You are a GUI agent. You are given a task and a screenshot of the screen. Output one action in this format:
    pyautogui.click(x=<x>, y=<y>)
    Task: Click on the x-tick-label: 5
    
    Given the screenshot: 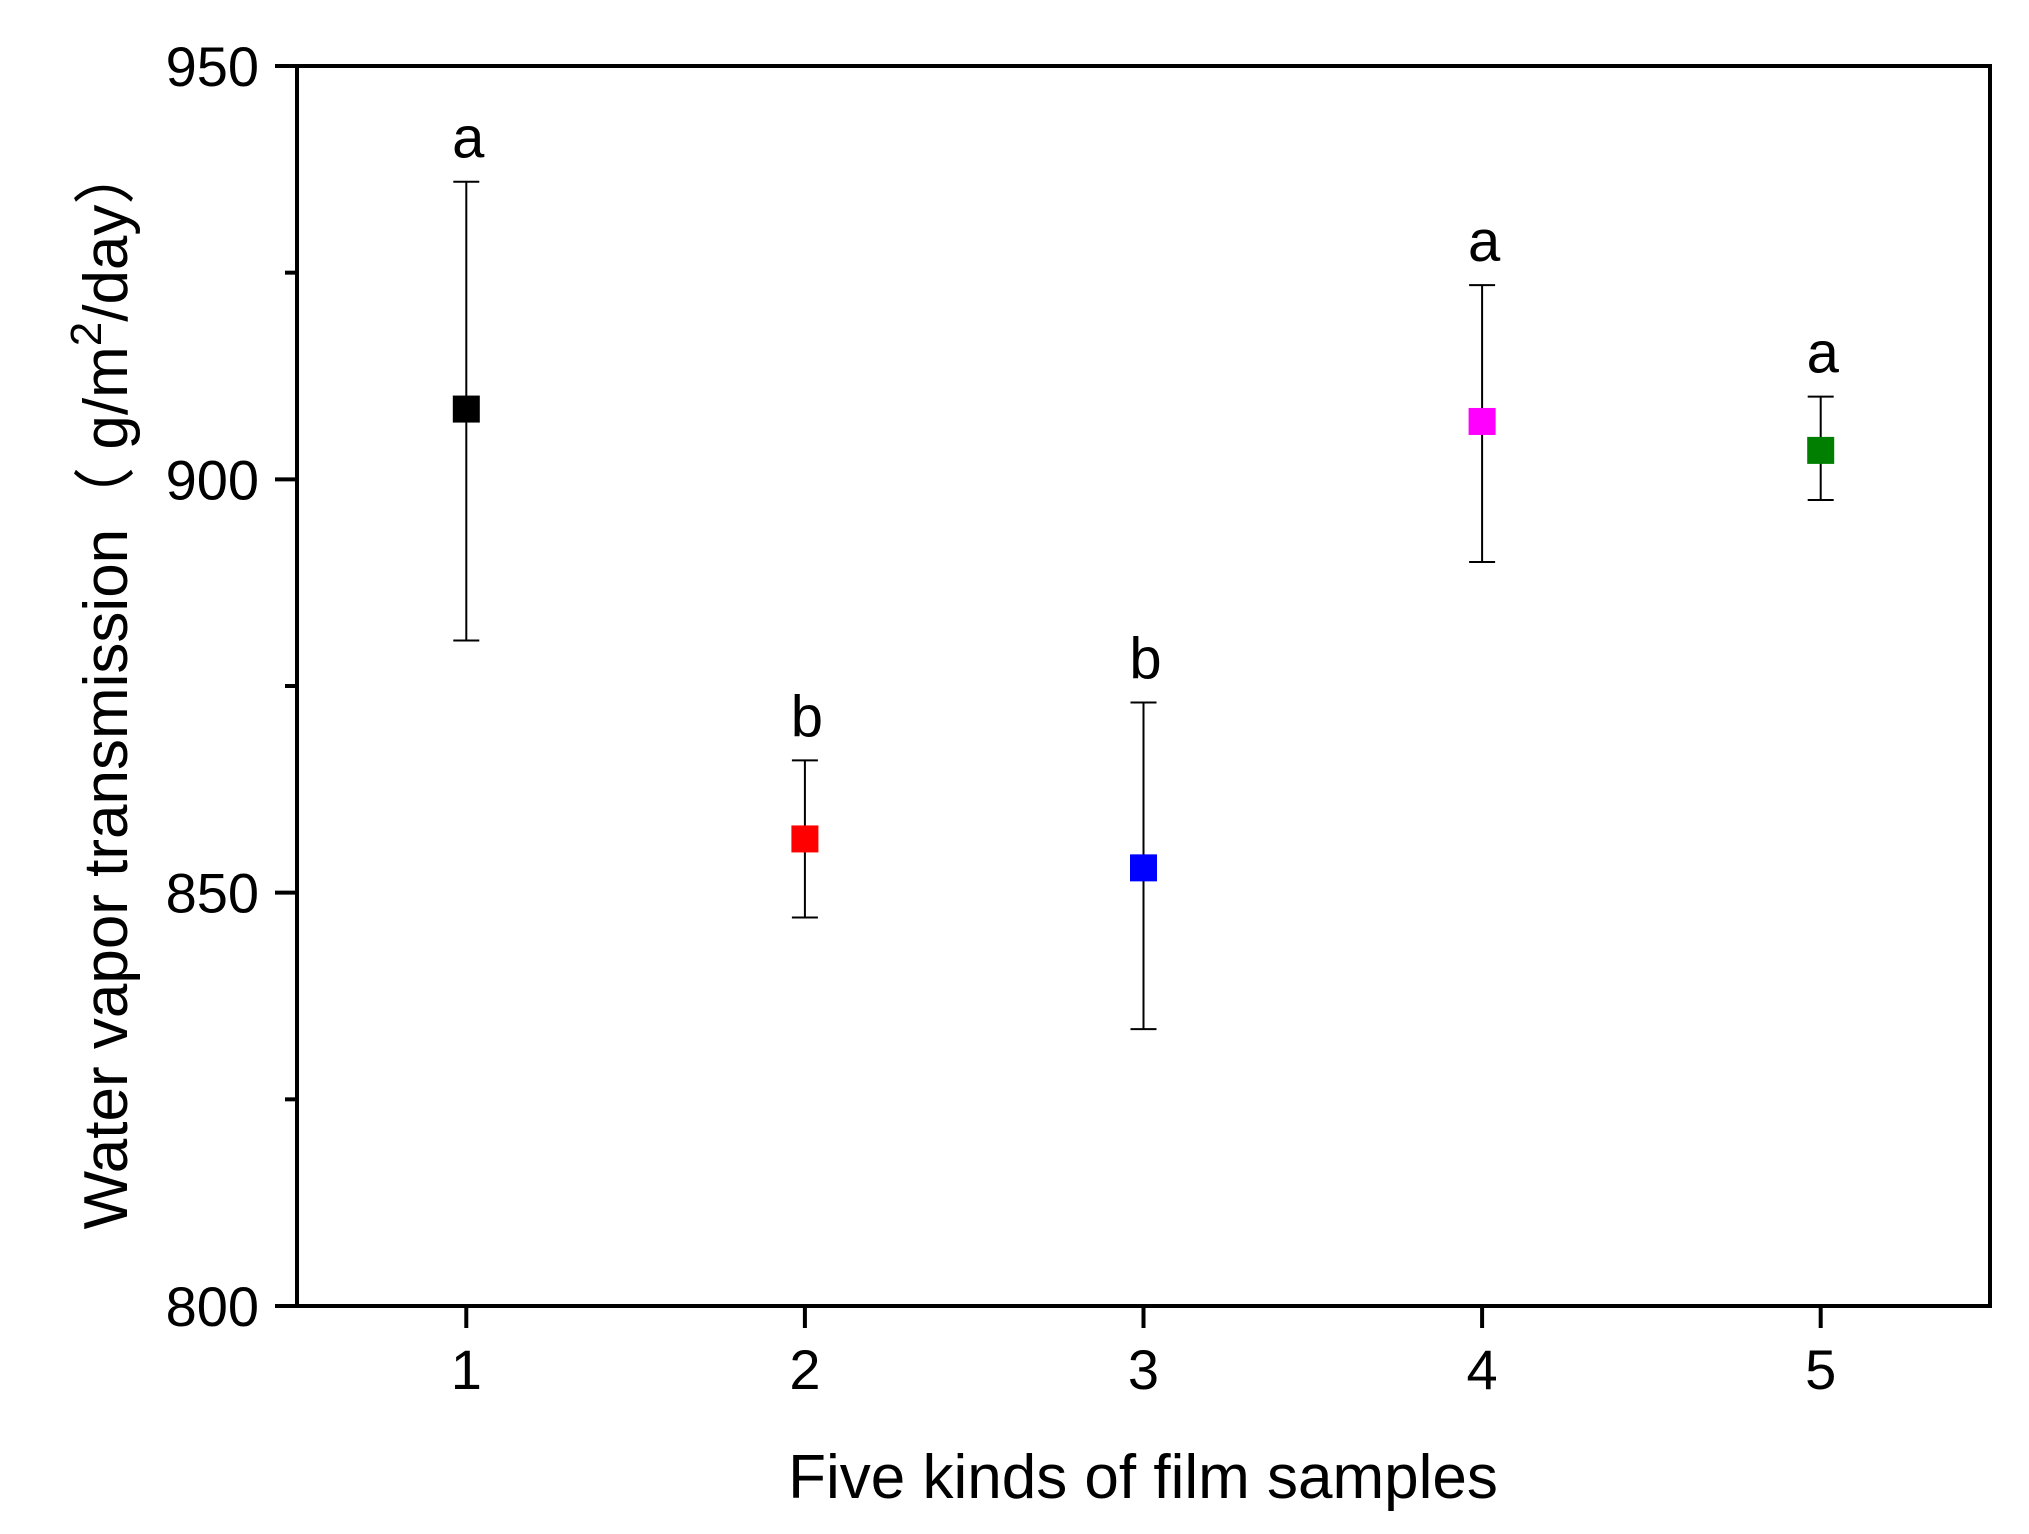 What is the action you would take?
    pyautogui.click(x=1820, y=1369)
    